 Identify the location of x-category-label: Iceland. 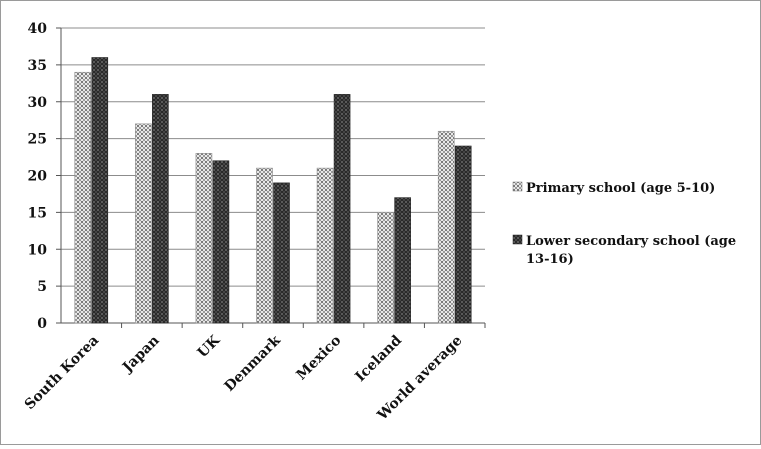
(378, 358).